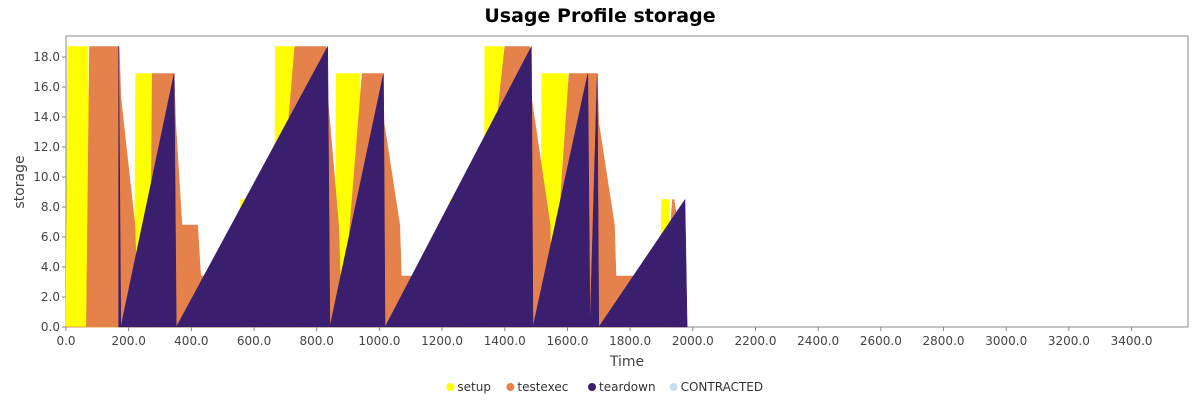 This screenshot has width=1200, height=400. Describe the element at coordinates (46, 147) in the screenshot. I see `y-tick-label: 12.0` at that location.